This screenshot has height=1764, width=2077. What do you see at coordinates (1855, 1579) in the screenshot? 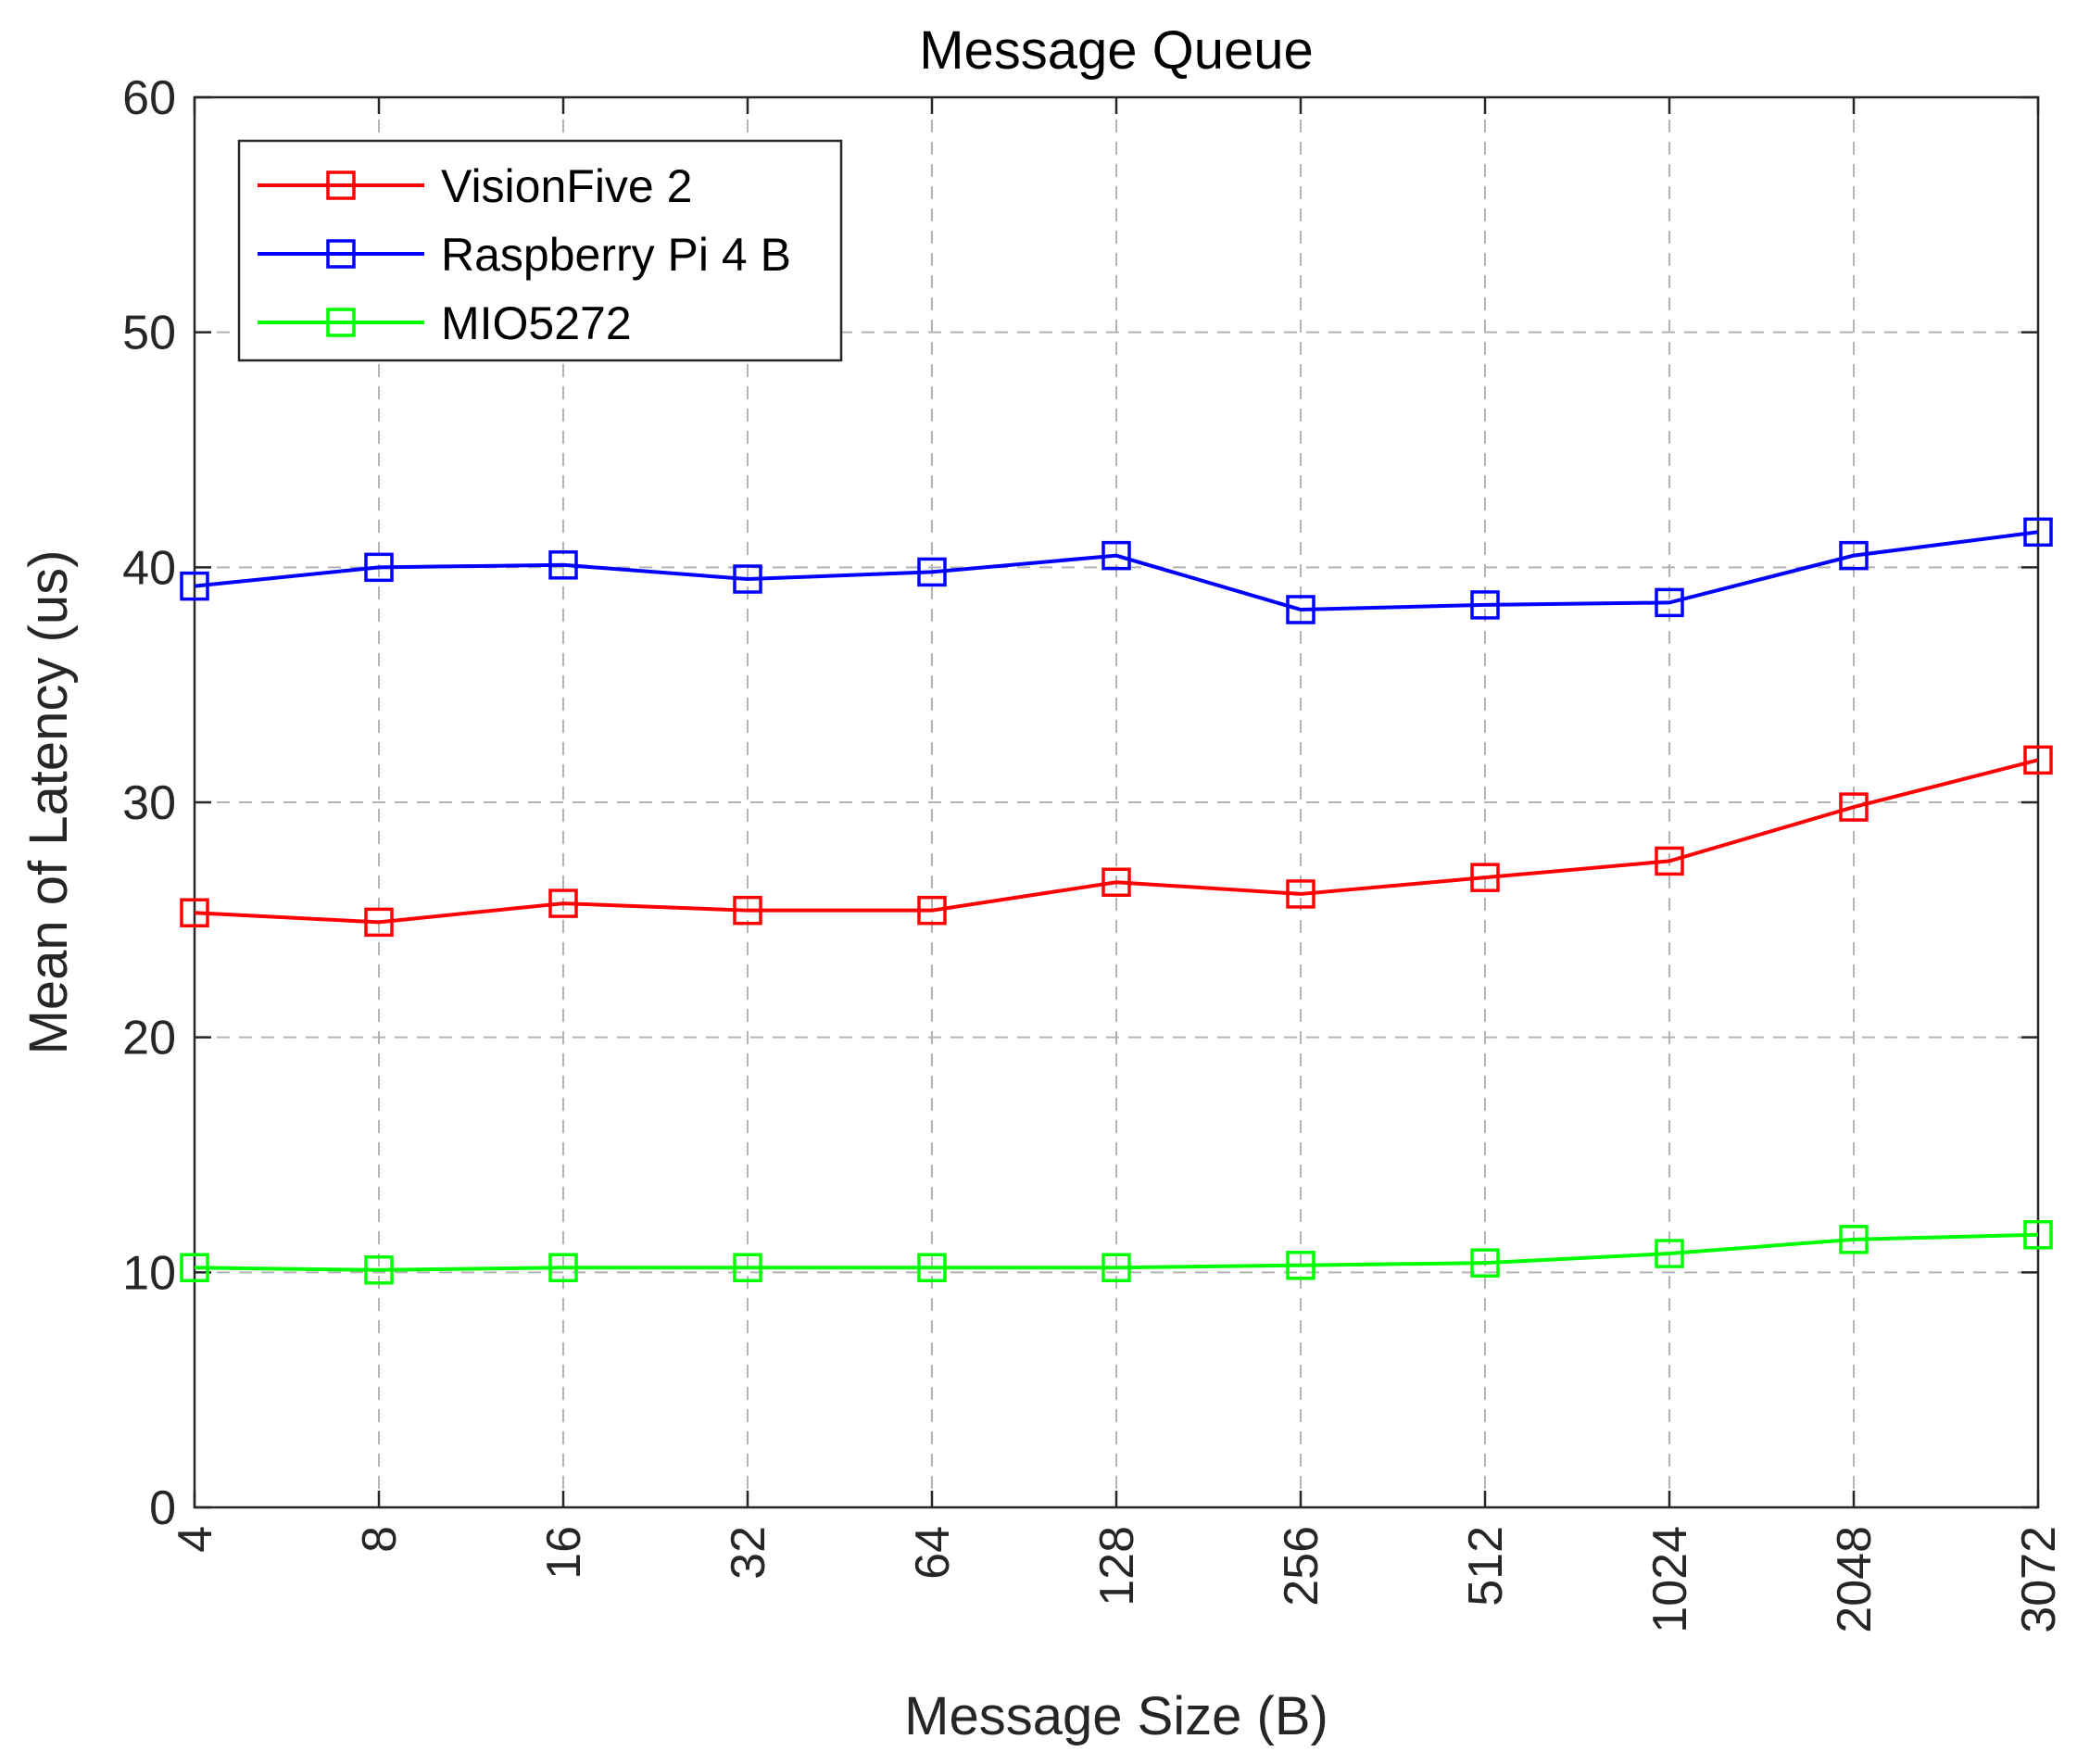
I see `x-tick-label: 2048` at bounding box center [1855, 1579].